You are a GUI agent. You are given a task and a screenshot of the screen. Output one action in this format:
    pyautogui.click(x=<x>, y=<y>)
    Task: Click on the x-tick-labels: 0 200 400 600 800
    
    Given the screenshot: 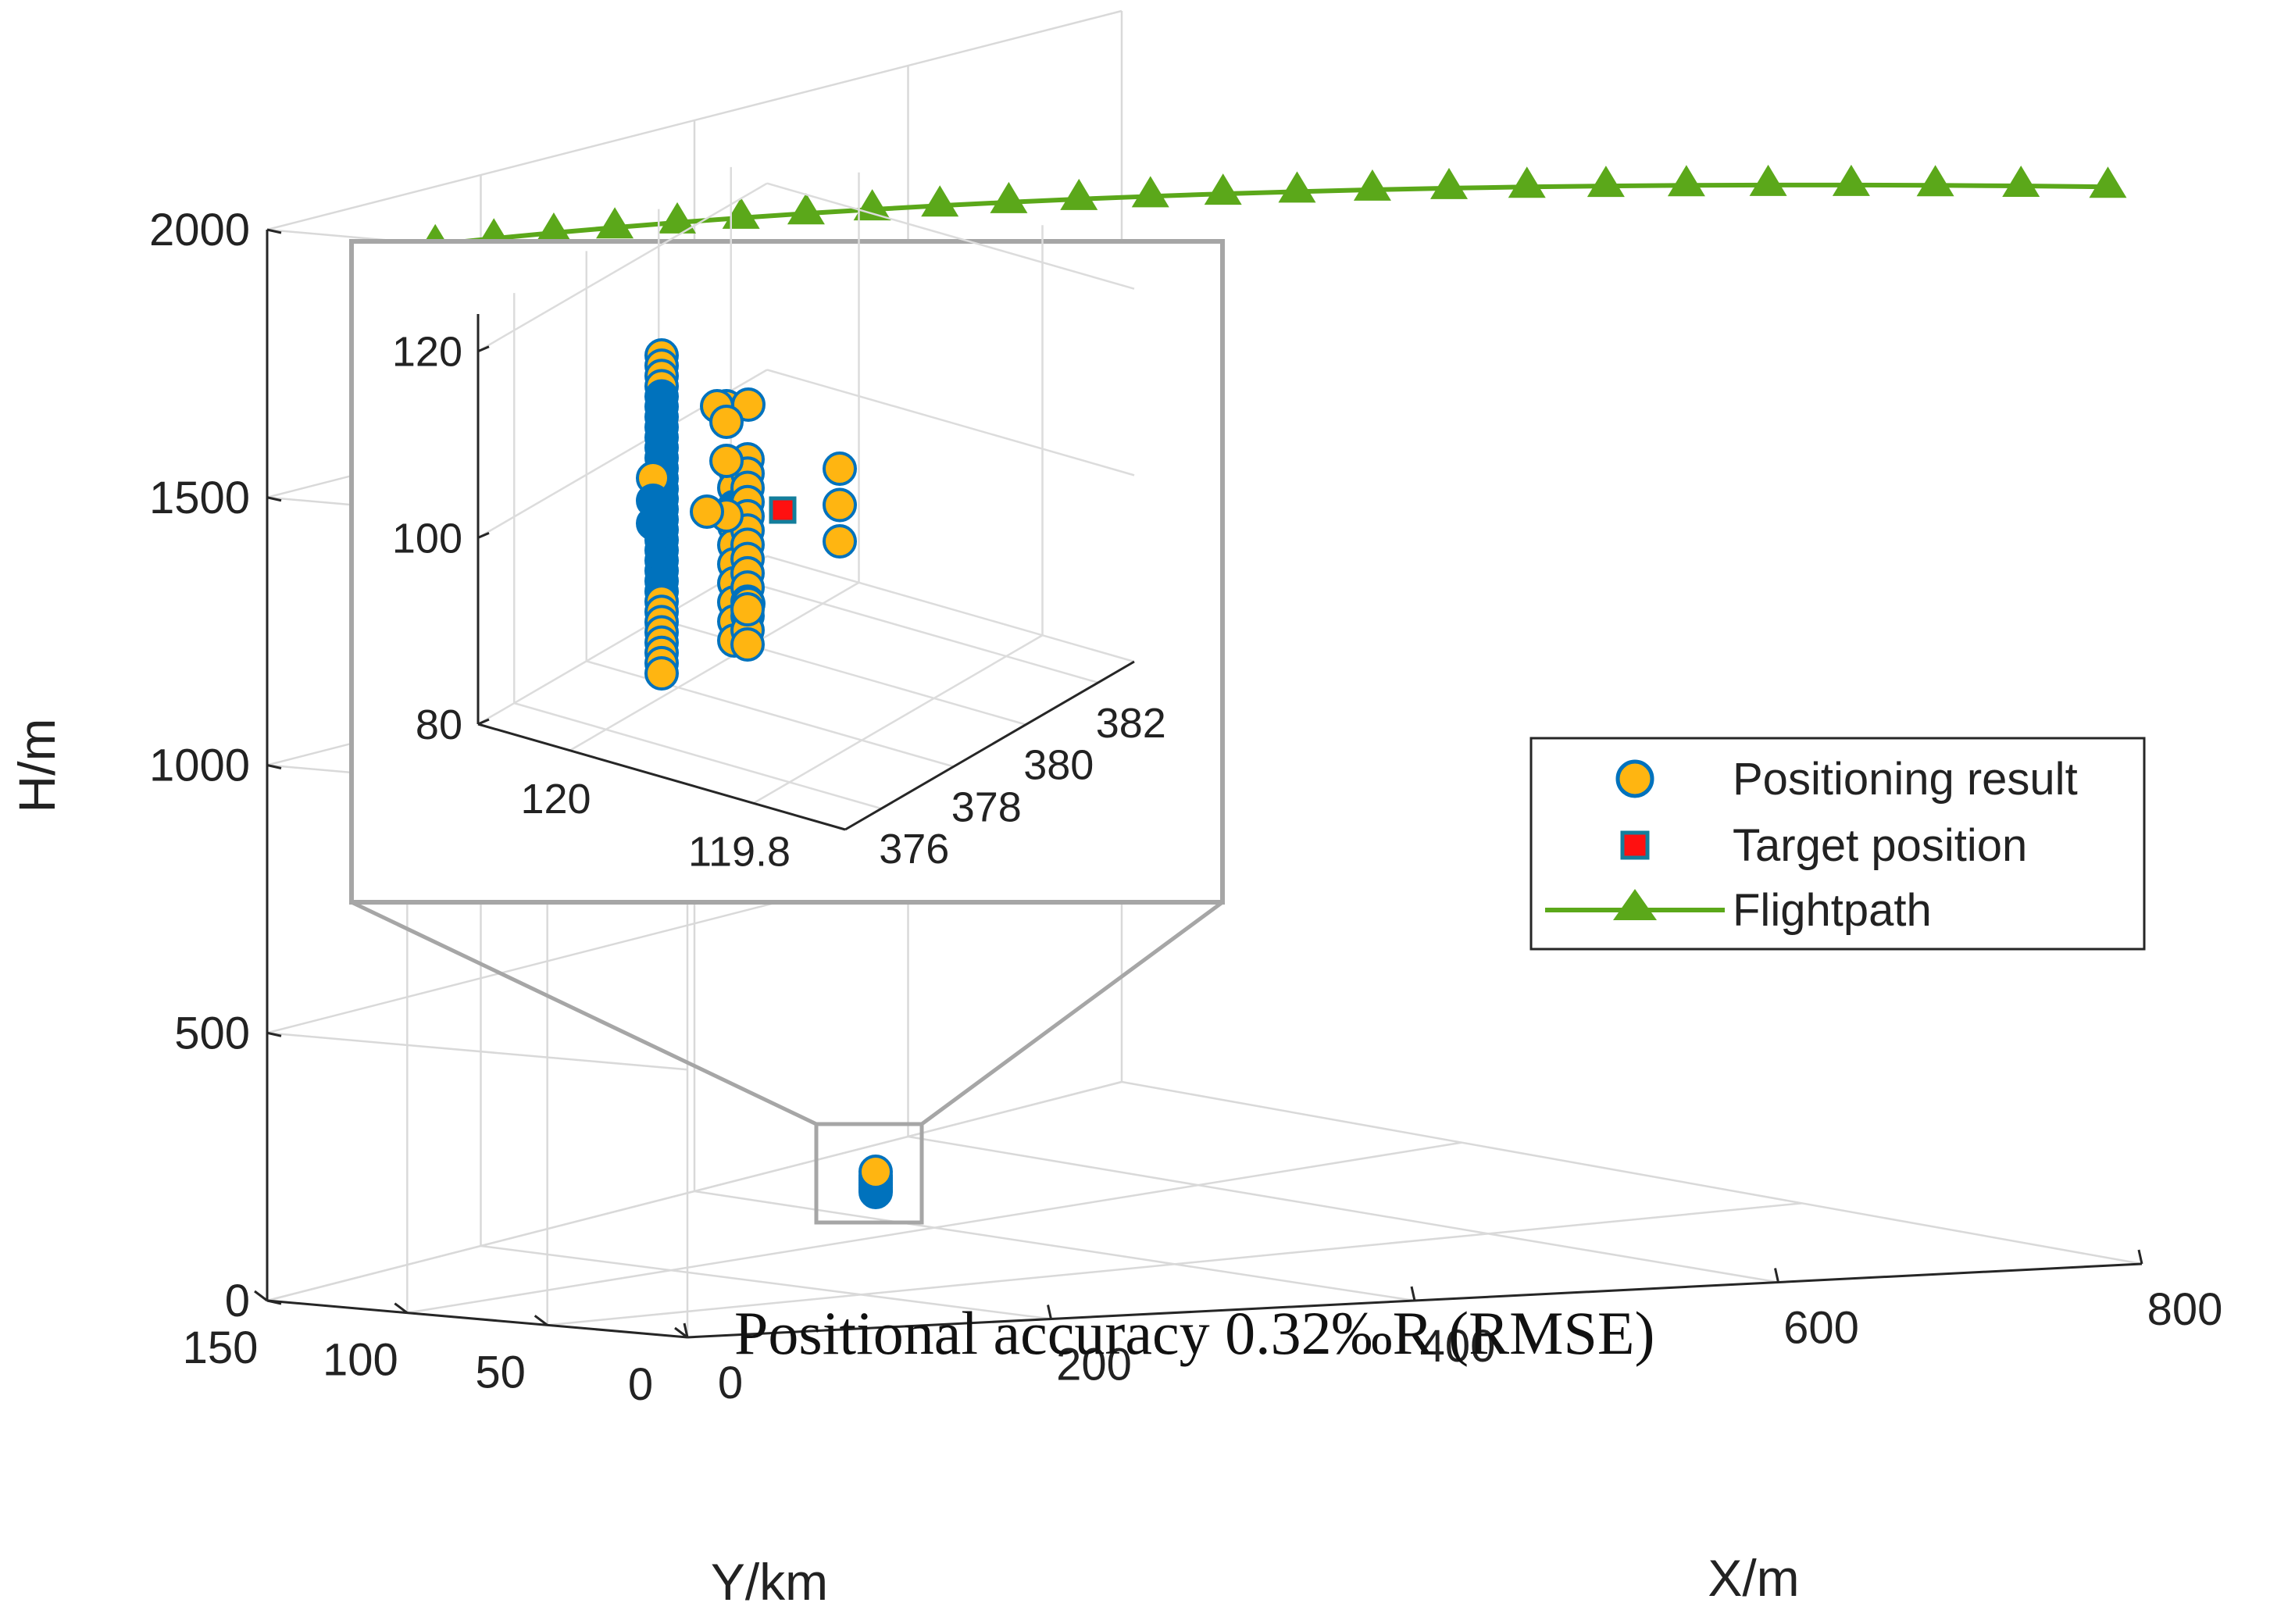 What is the action you would take?
    pyautogui.click(x=1470, y=1346)
    